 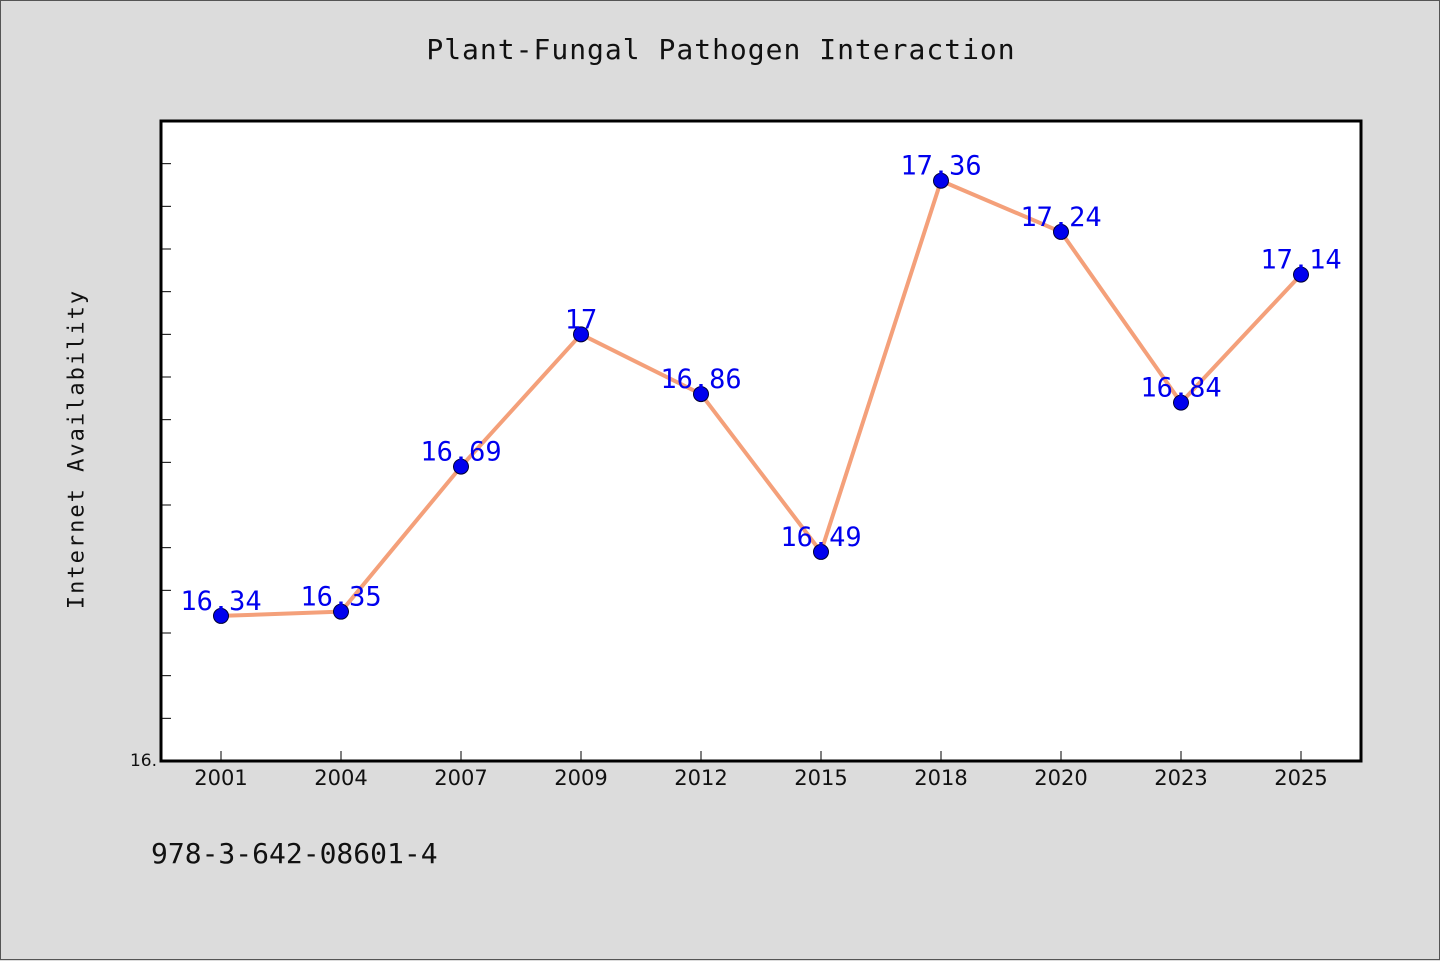 What do you see at coordinates (1300, 778) in the screenshot?
I see `x-tick-label: 2025` at bounding box center [1300, 778].